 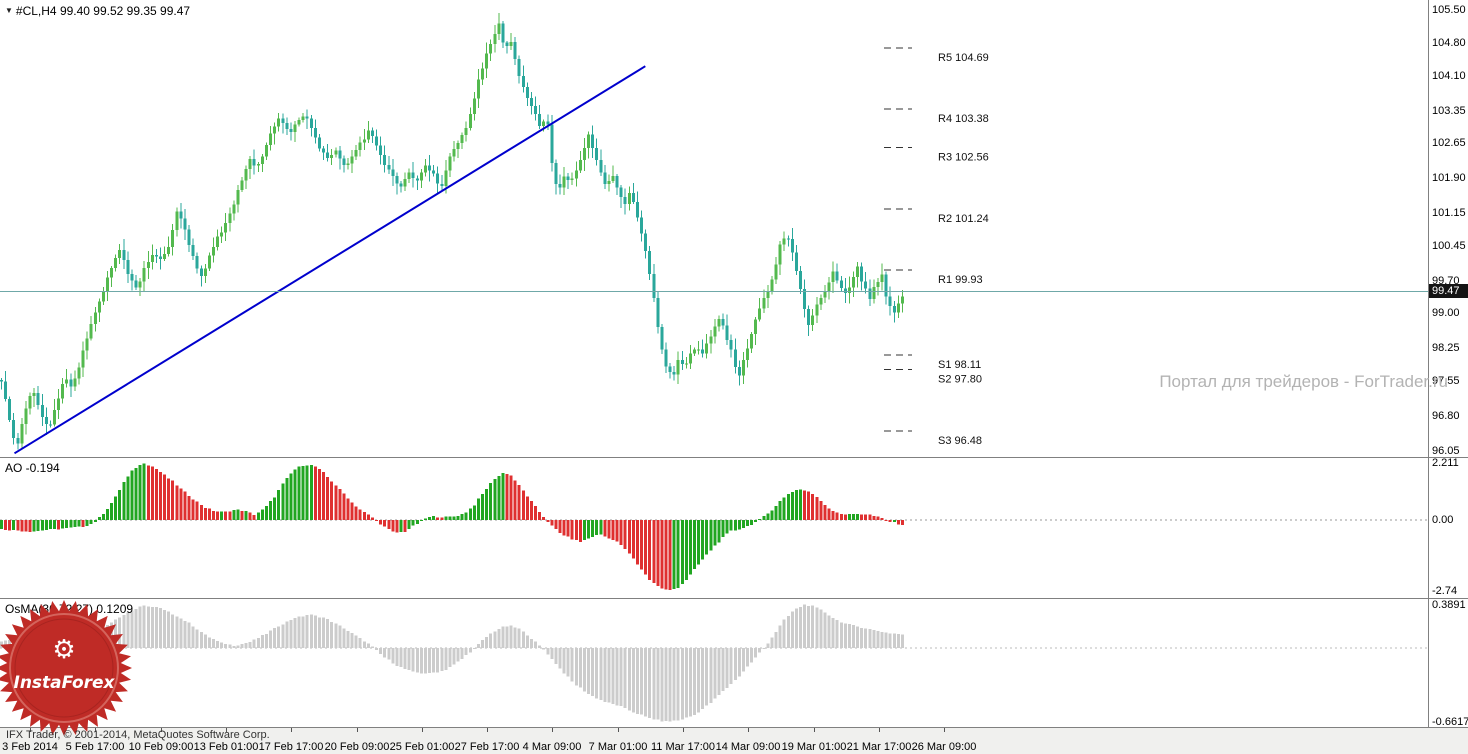 What do you see at coordinates (32, 468) in the screenshot?
I see `ao-indicator-label: AO -0.194` at bounding box center [32, 468].